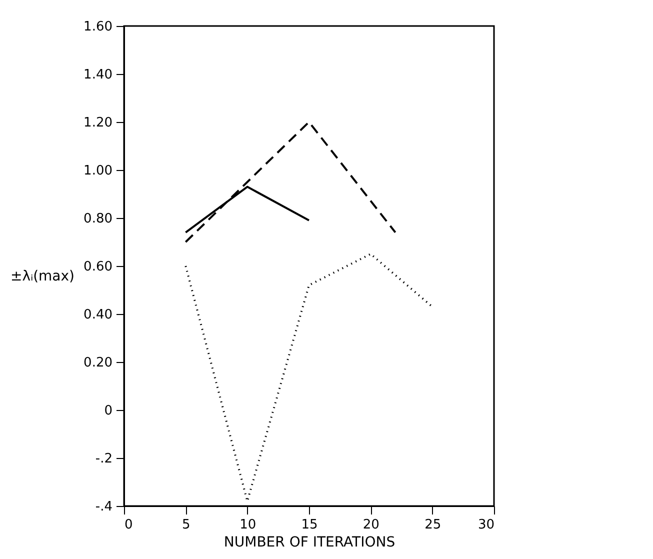  I want to click on x-tick-label: 10, so click(248, 525).